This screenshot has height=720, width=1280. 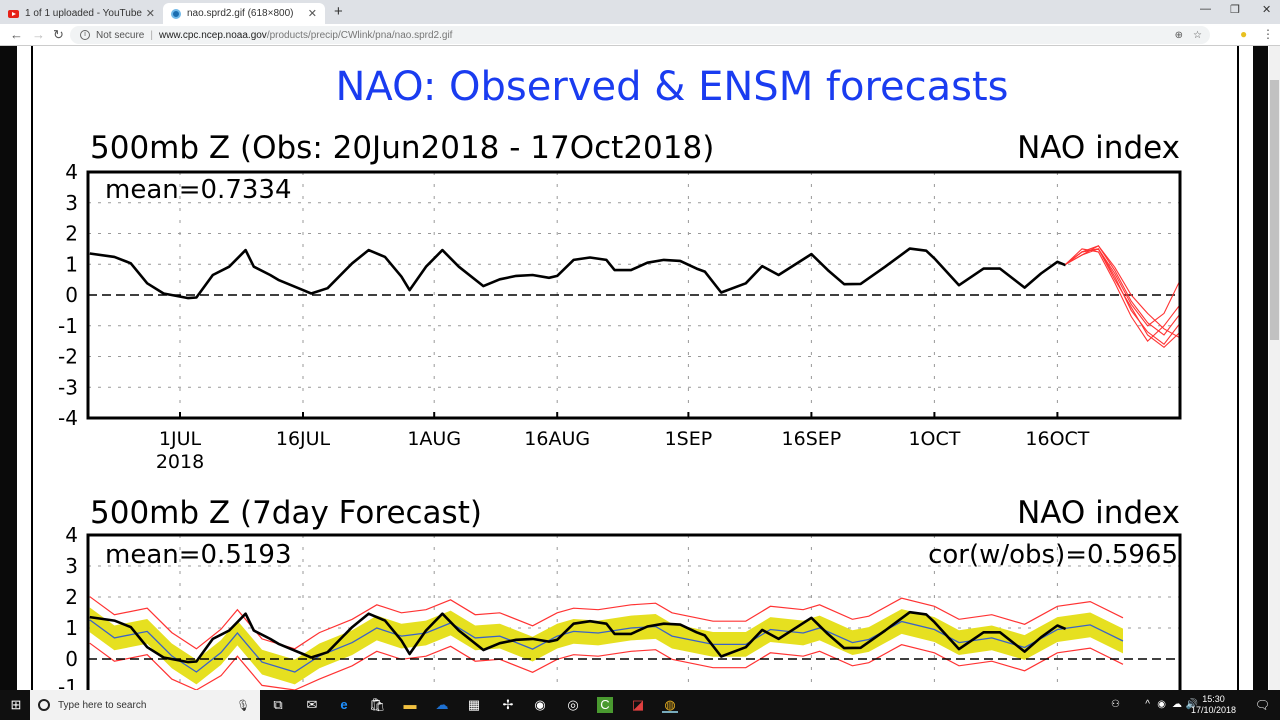 What do you see at coordinates (557, 439) in the screenshot?
I see `x-tick-label: 16AUG` at bounding box center [557, 439].